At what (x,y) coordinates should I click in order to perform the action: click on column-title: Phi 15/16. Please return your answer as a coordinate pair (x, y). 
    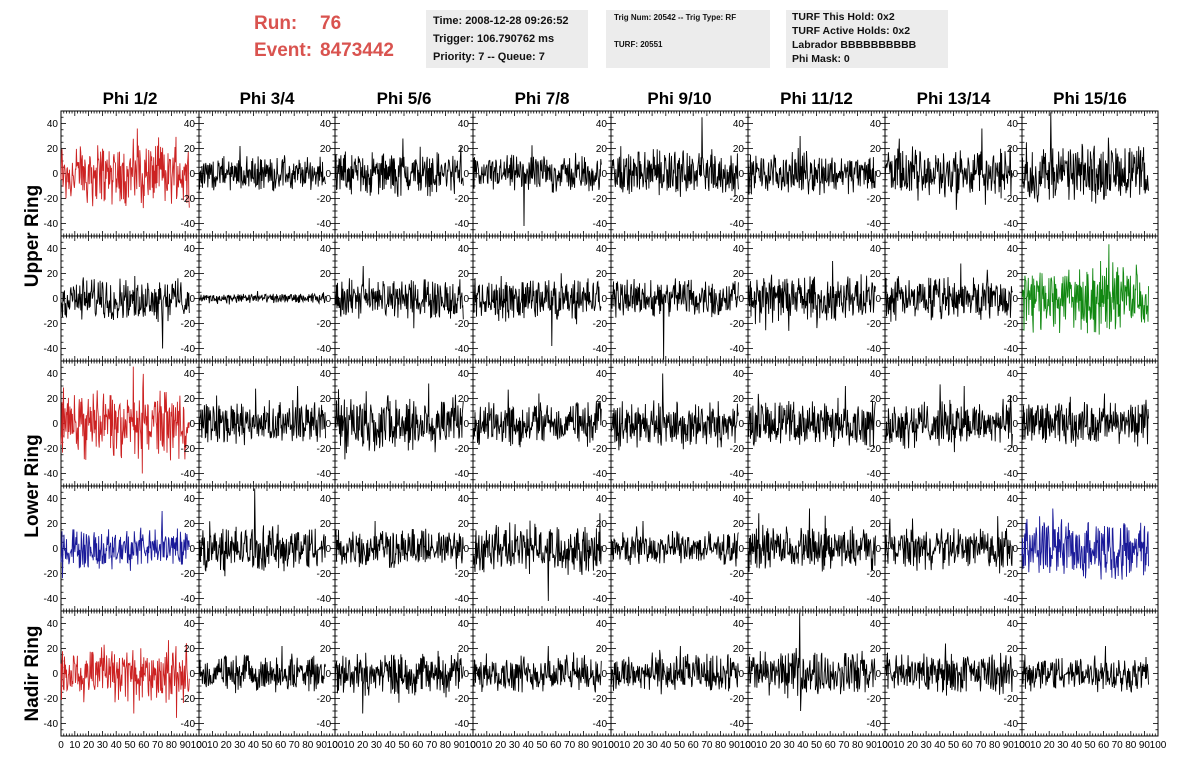
    Looking at the image, I should click on (1090, 98).